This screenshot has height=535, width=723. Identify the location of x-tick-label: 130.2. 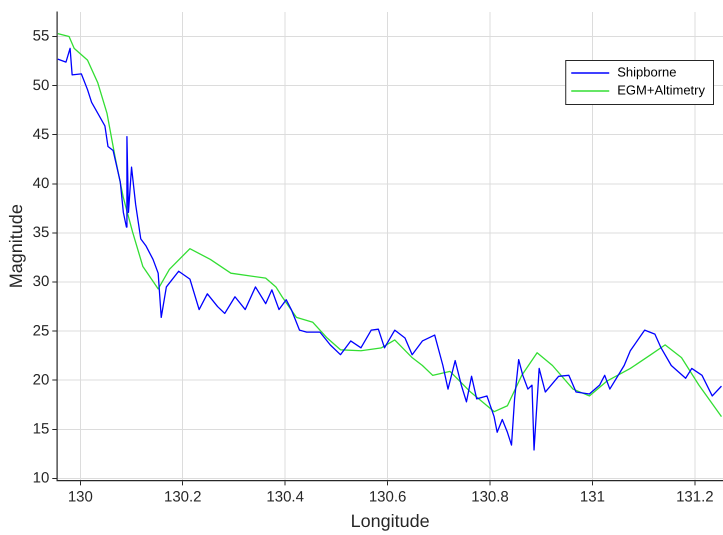
(183, 497).